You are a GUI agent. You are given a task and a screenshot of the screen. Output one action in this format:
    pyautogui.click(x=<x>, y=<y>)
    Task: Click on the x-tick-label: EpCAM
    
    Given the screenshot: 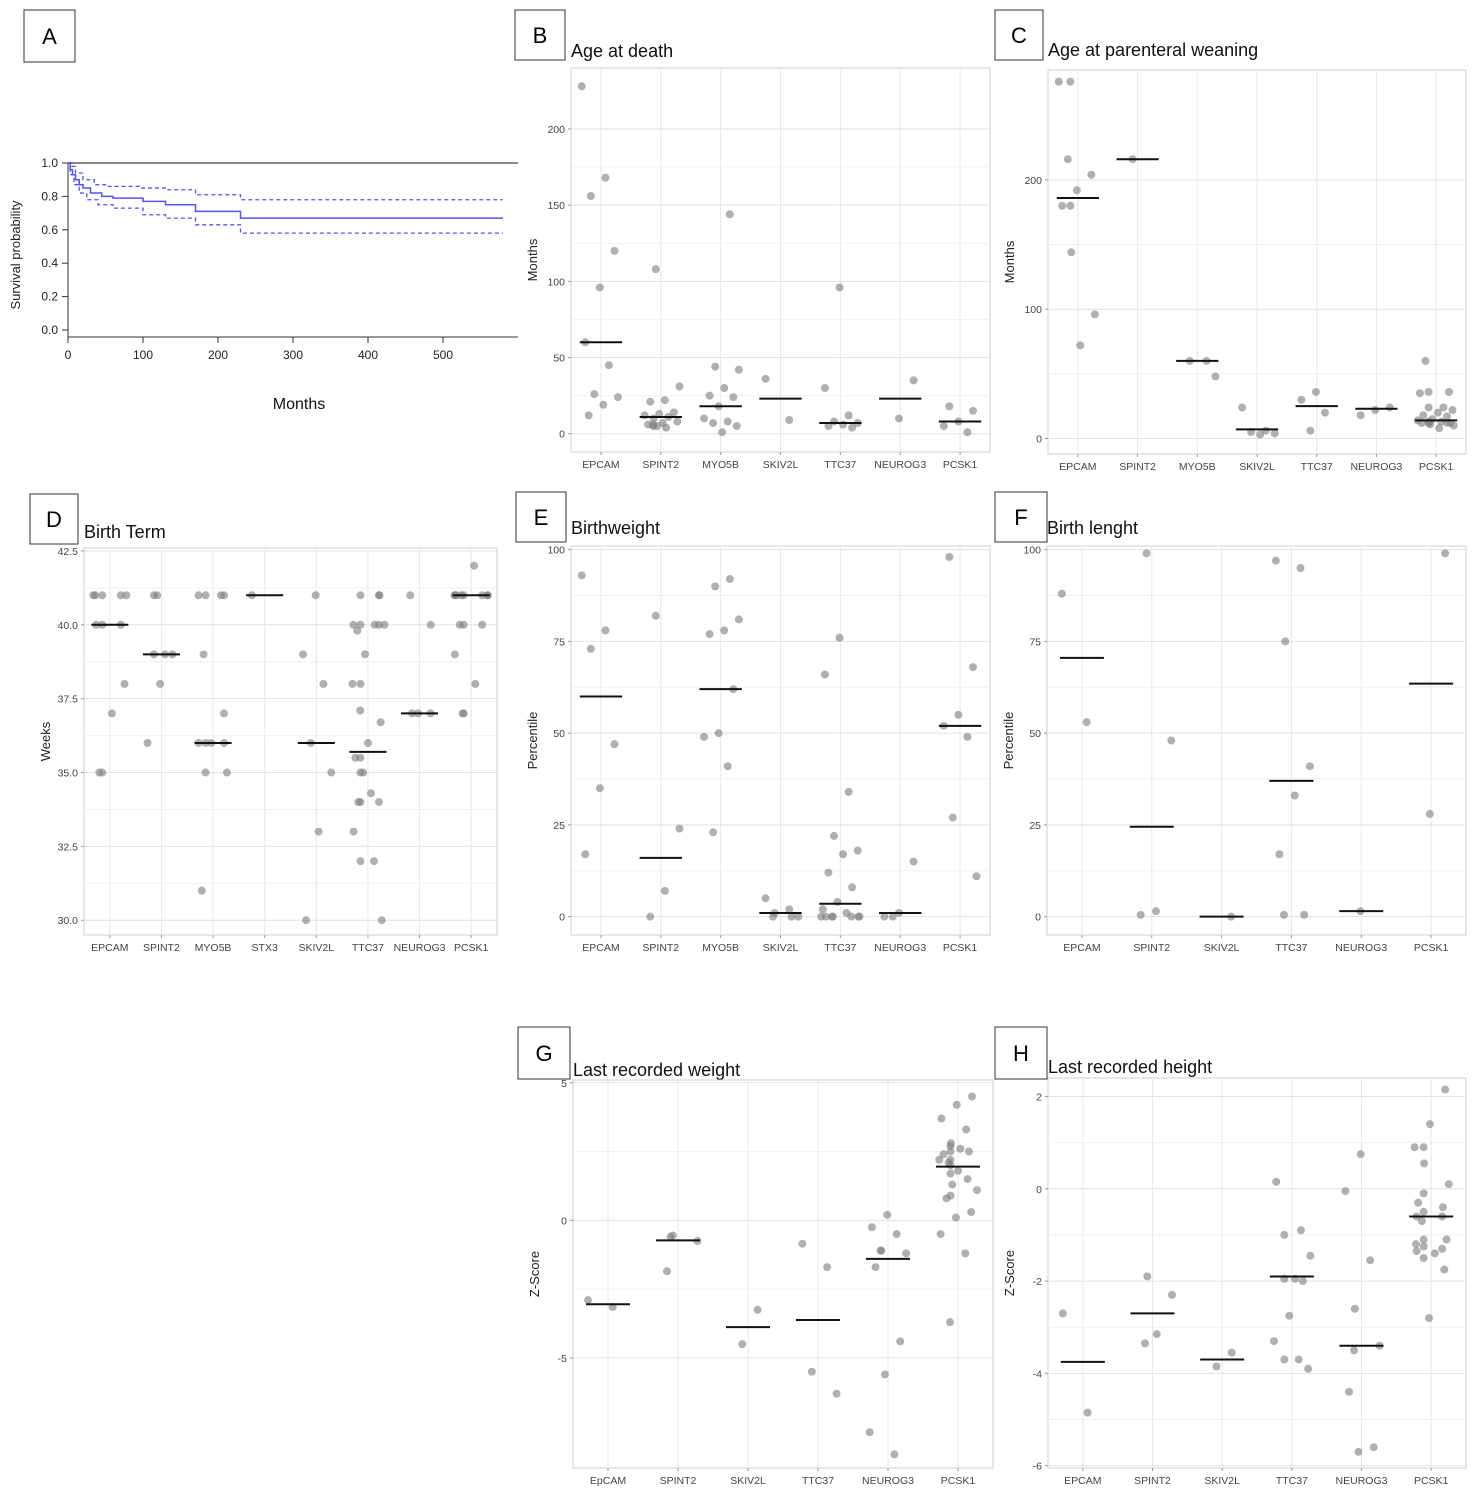 What is the action you would take?
    pyautogui.click(x=608, y=1481)
    